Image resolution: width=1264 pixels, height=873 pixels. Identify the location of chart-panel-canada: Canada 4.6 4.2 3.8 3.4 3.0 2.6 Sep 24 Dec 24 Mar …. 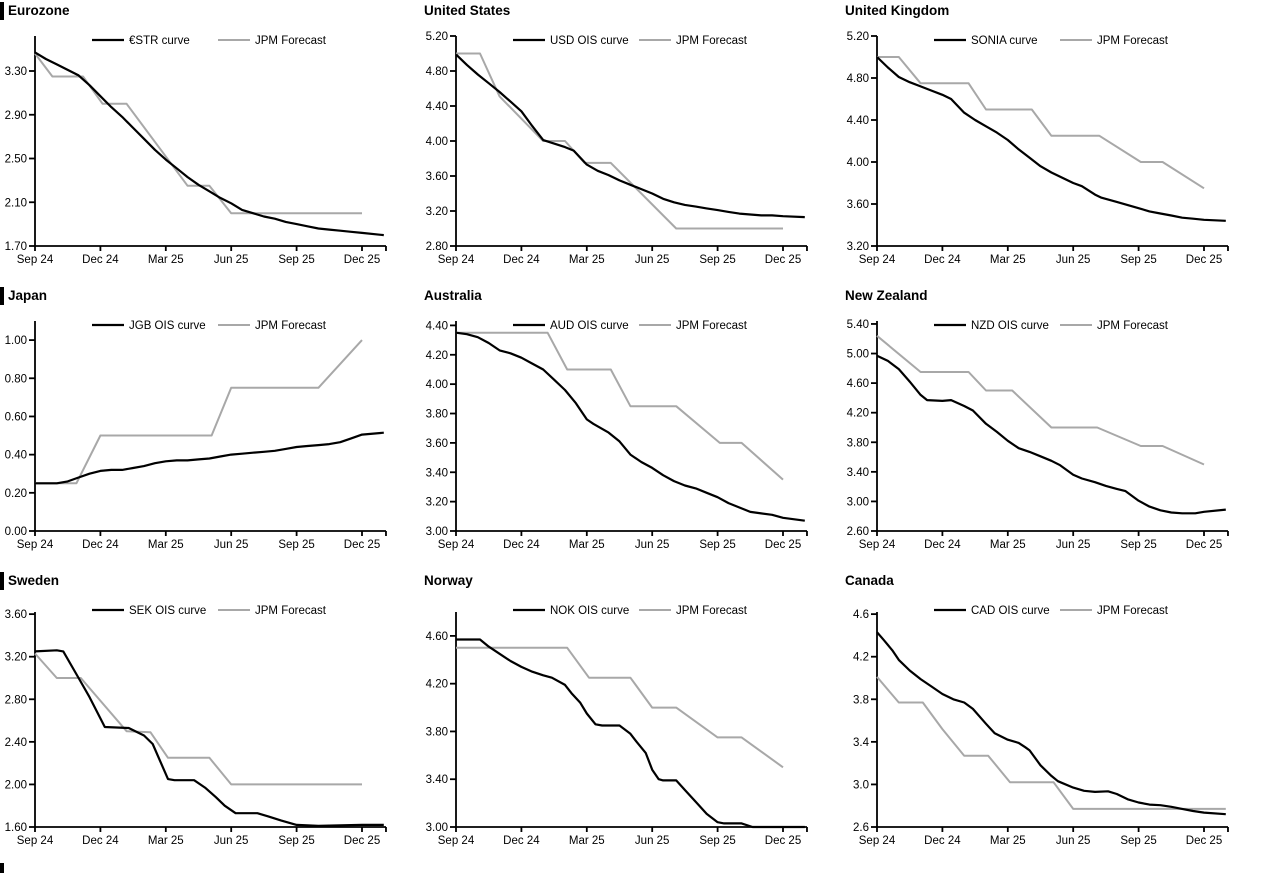
(1053, 721).